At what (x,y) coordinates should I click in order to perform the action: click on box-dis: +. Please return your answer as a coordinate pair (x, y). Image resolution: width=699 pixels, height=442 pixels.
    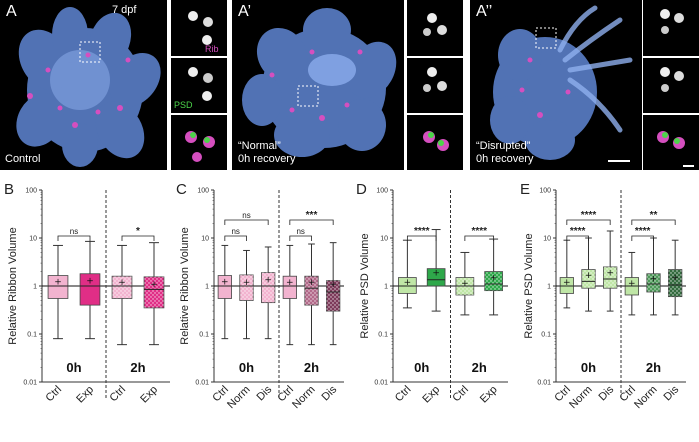
    Looking at the image, I should click on (268, 293).